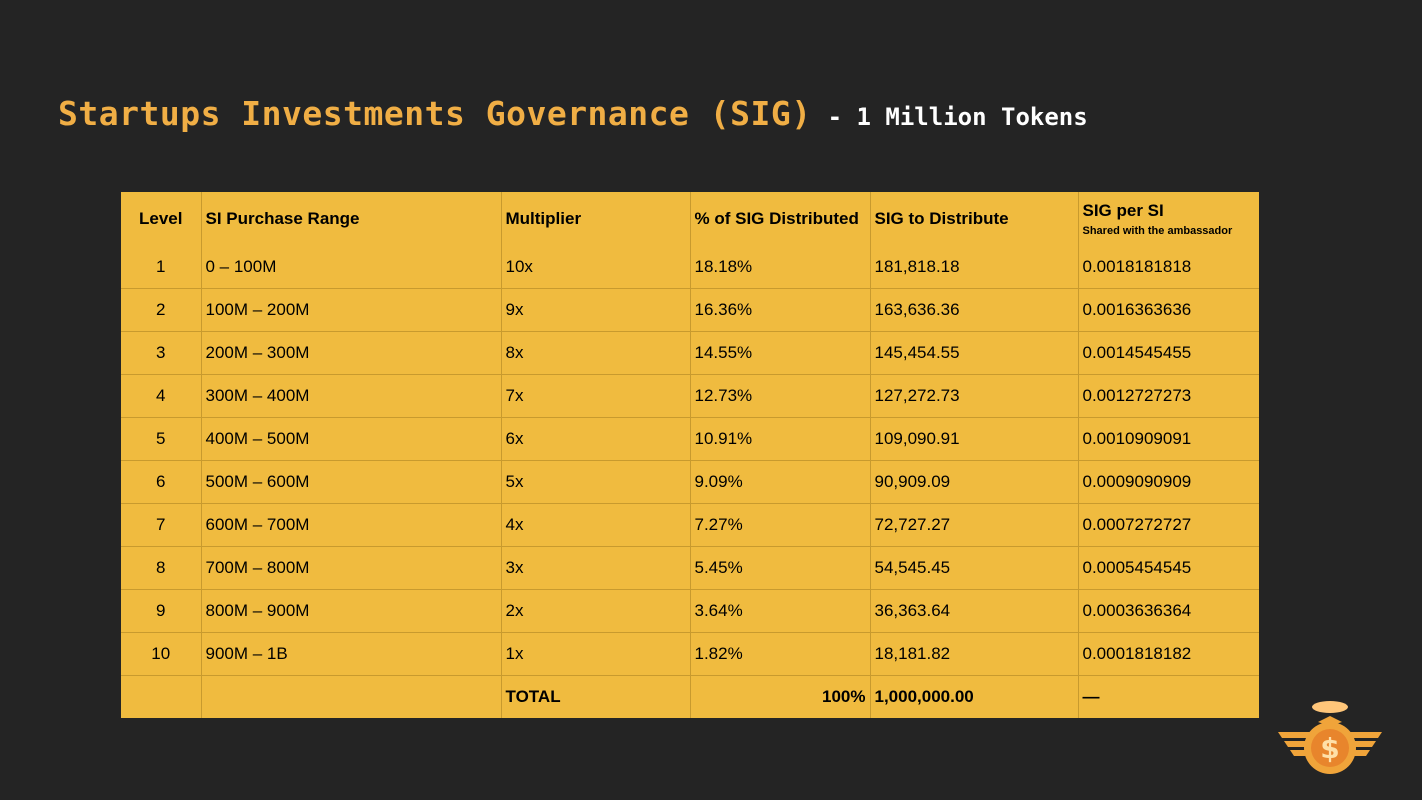  Describe the element at coordinates (974, 482) in the screenshot. I see `cell-distribute: 90,909.09` at that location.